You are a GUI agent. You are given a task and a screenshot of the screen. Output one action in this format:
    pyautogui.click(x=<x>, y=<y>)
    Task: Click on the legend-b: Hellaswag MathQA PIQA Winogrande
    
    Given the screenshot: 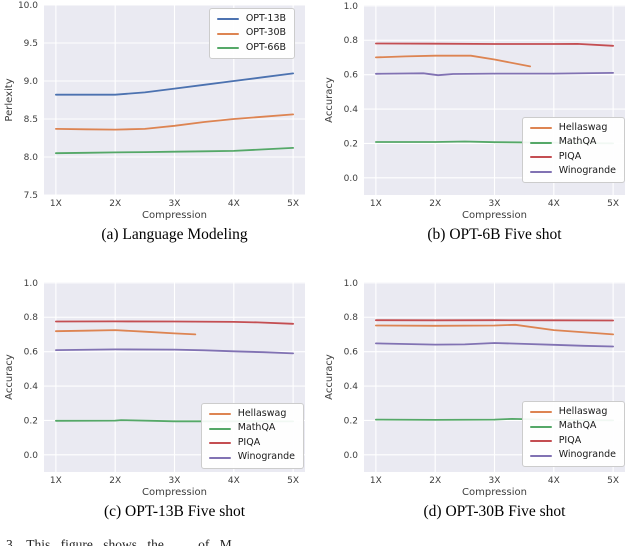 What is the action you would take?
    pyautogui.click(x=573, y=150)
    